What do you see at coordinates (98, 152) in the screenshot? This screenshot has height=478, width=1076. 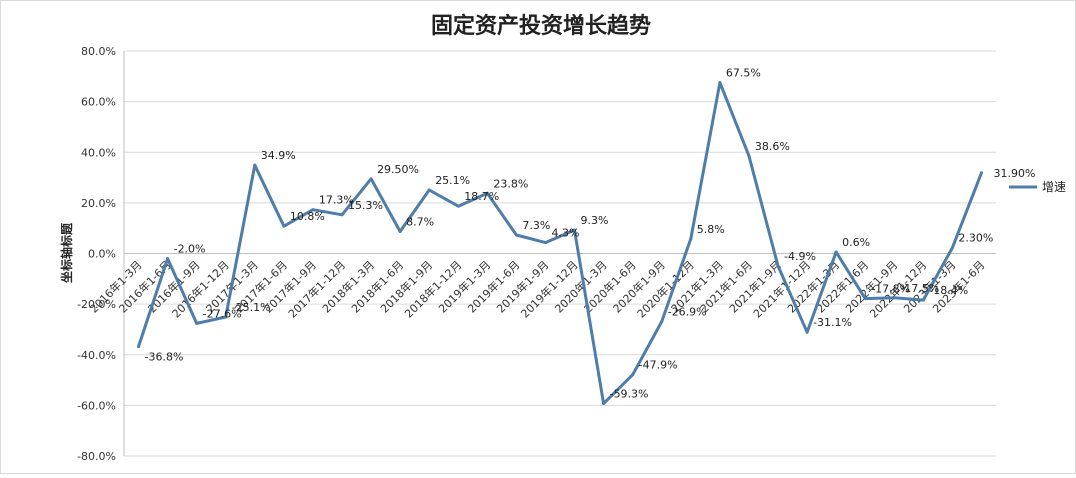 I see `y-tick-label: 40.0%` at bounding box center [98, 152].